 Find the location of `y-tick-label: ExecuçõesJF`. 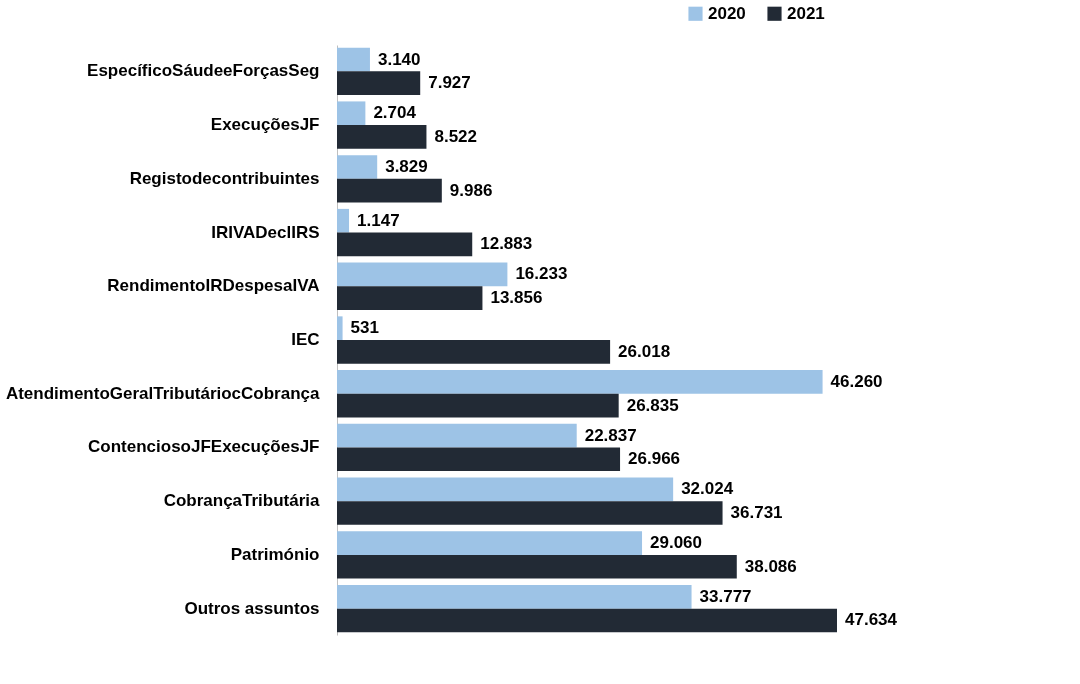

y-tick-label: ExecuçõesJF is located at coordinates (265, 125).